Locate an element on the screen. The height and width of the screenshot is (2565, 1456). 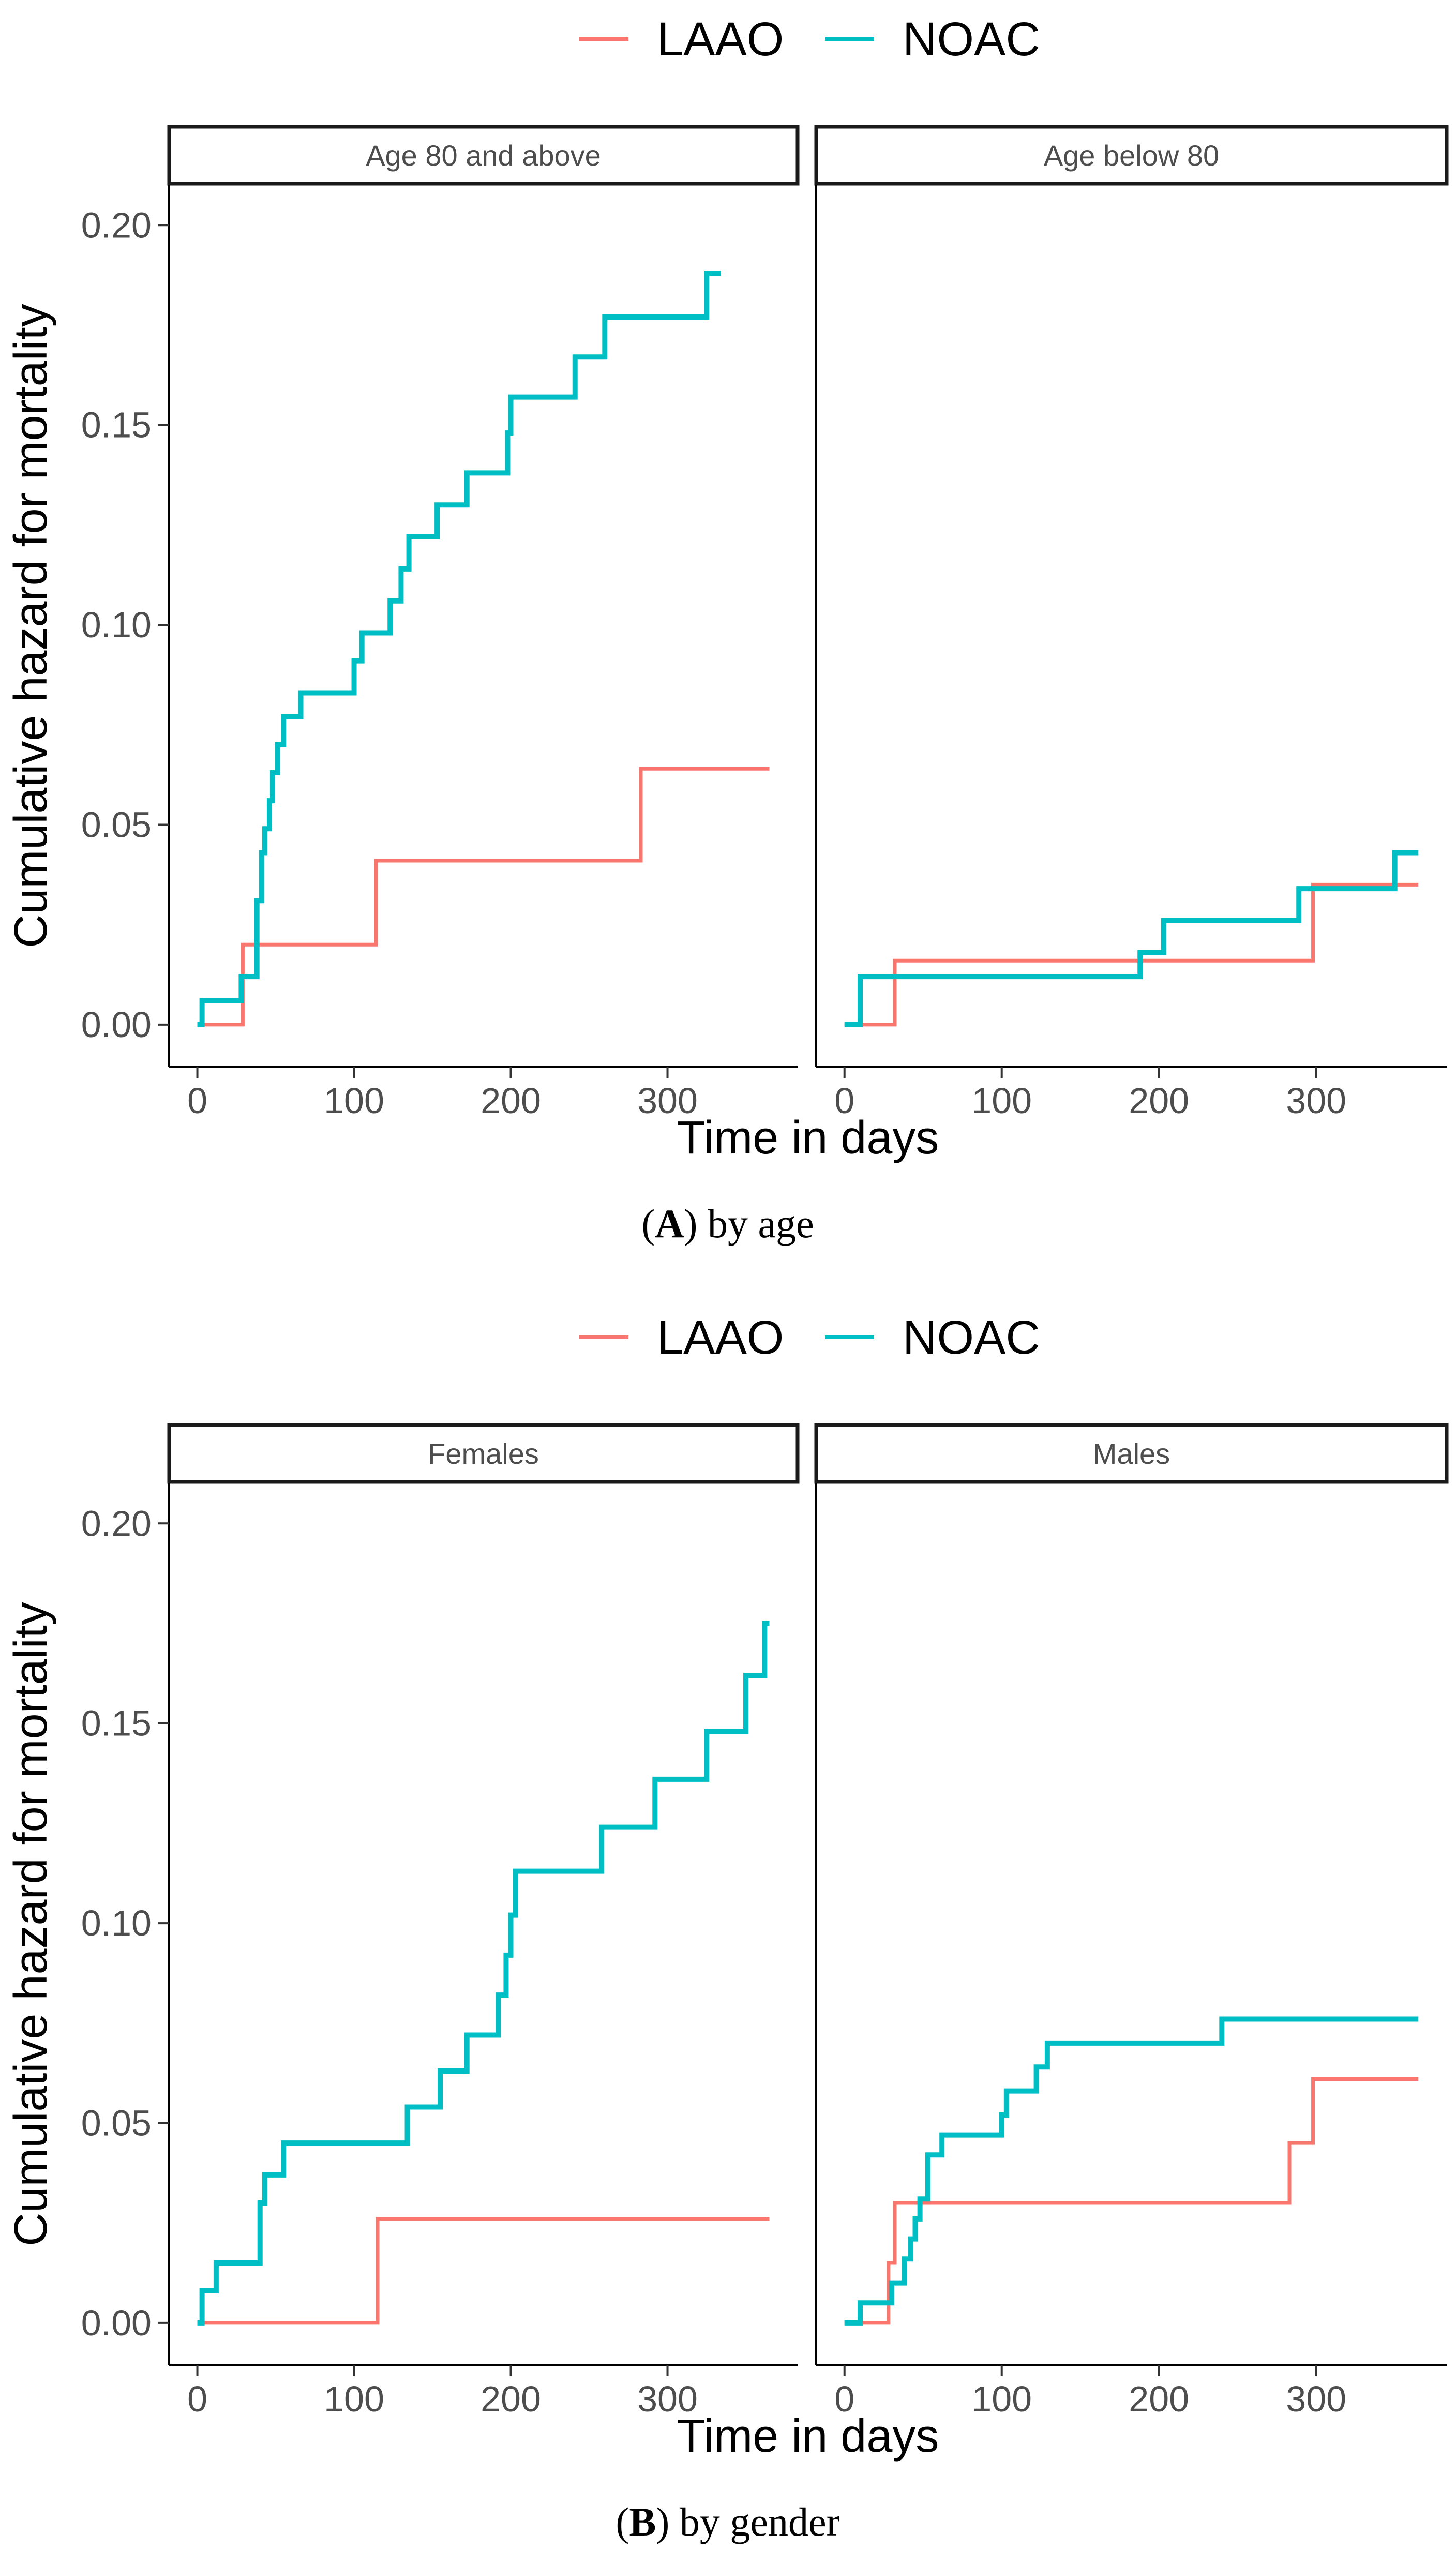
strip-label: Males is located at coordinates (1131, 1453).